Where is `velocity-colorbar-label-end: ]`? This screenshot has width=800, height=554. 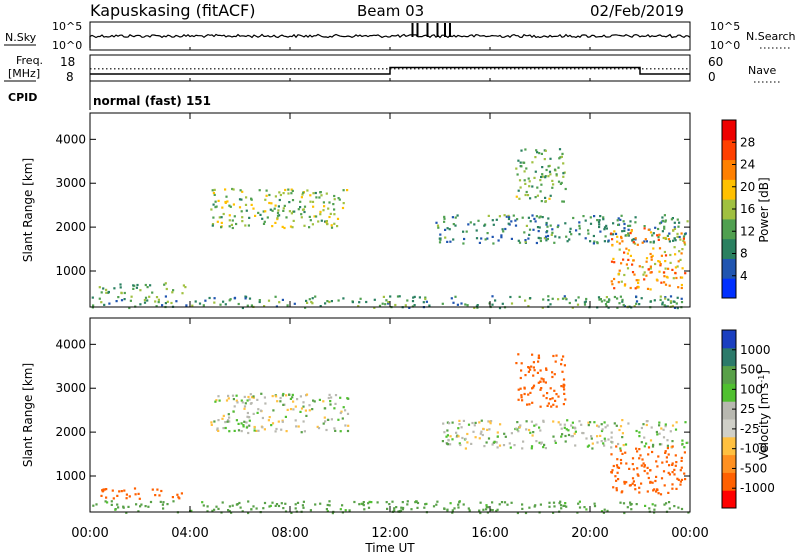
velocity-colorbar-label-end: ] is located at coordinates (764, 372).